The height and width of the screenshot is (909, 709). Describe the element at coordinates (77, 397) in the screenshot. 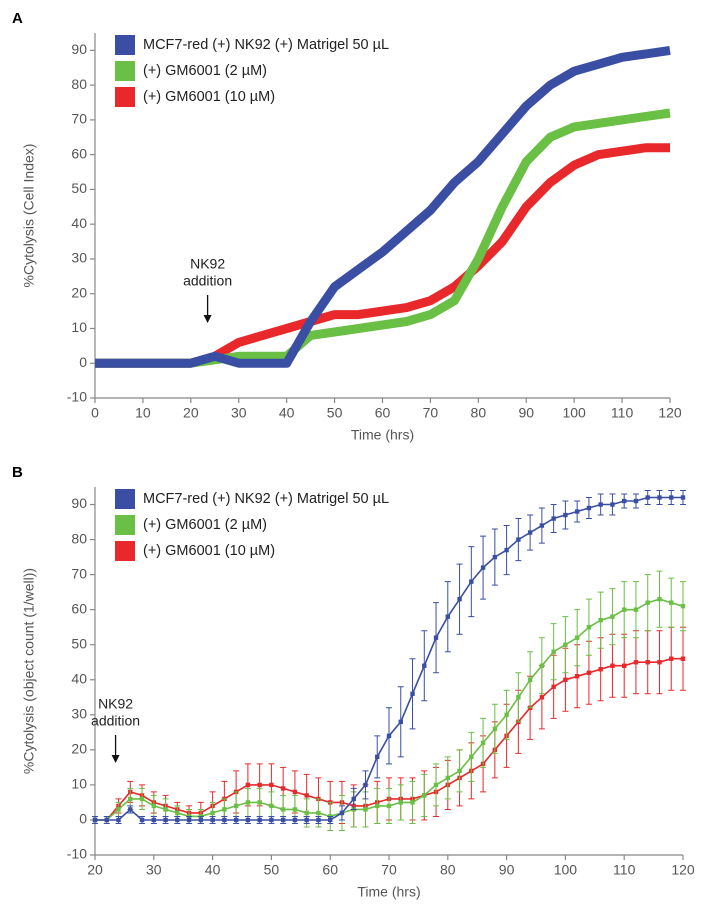

I see `y-tick-label: -10` at that location.